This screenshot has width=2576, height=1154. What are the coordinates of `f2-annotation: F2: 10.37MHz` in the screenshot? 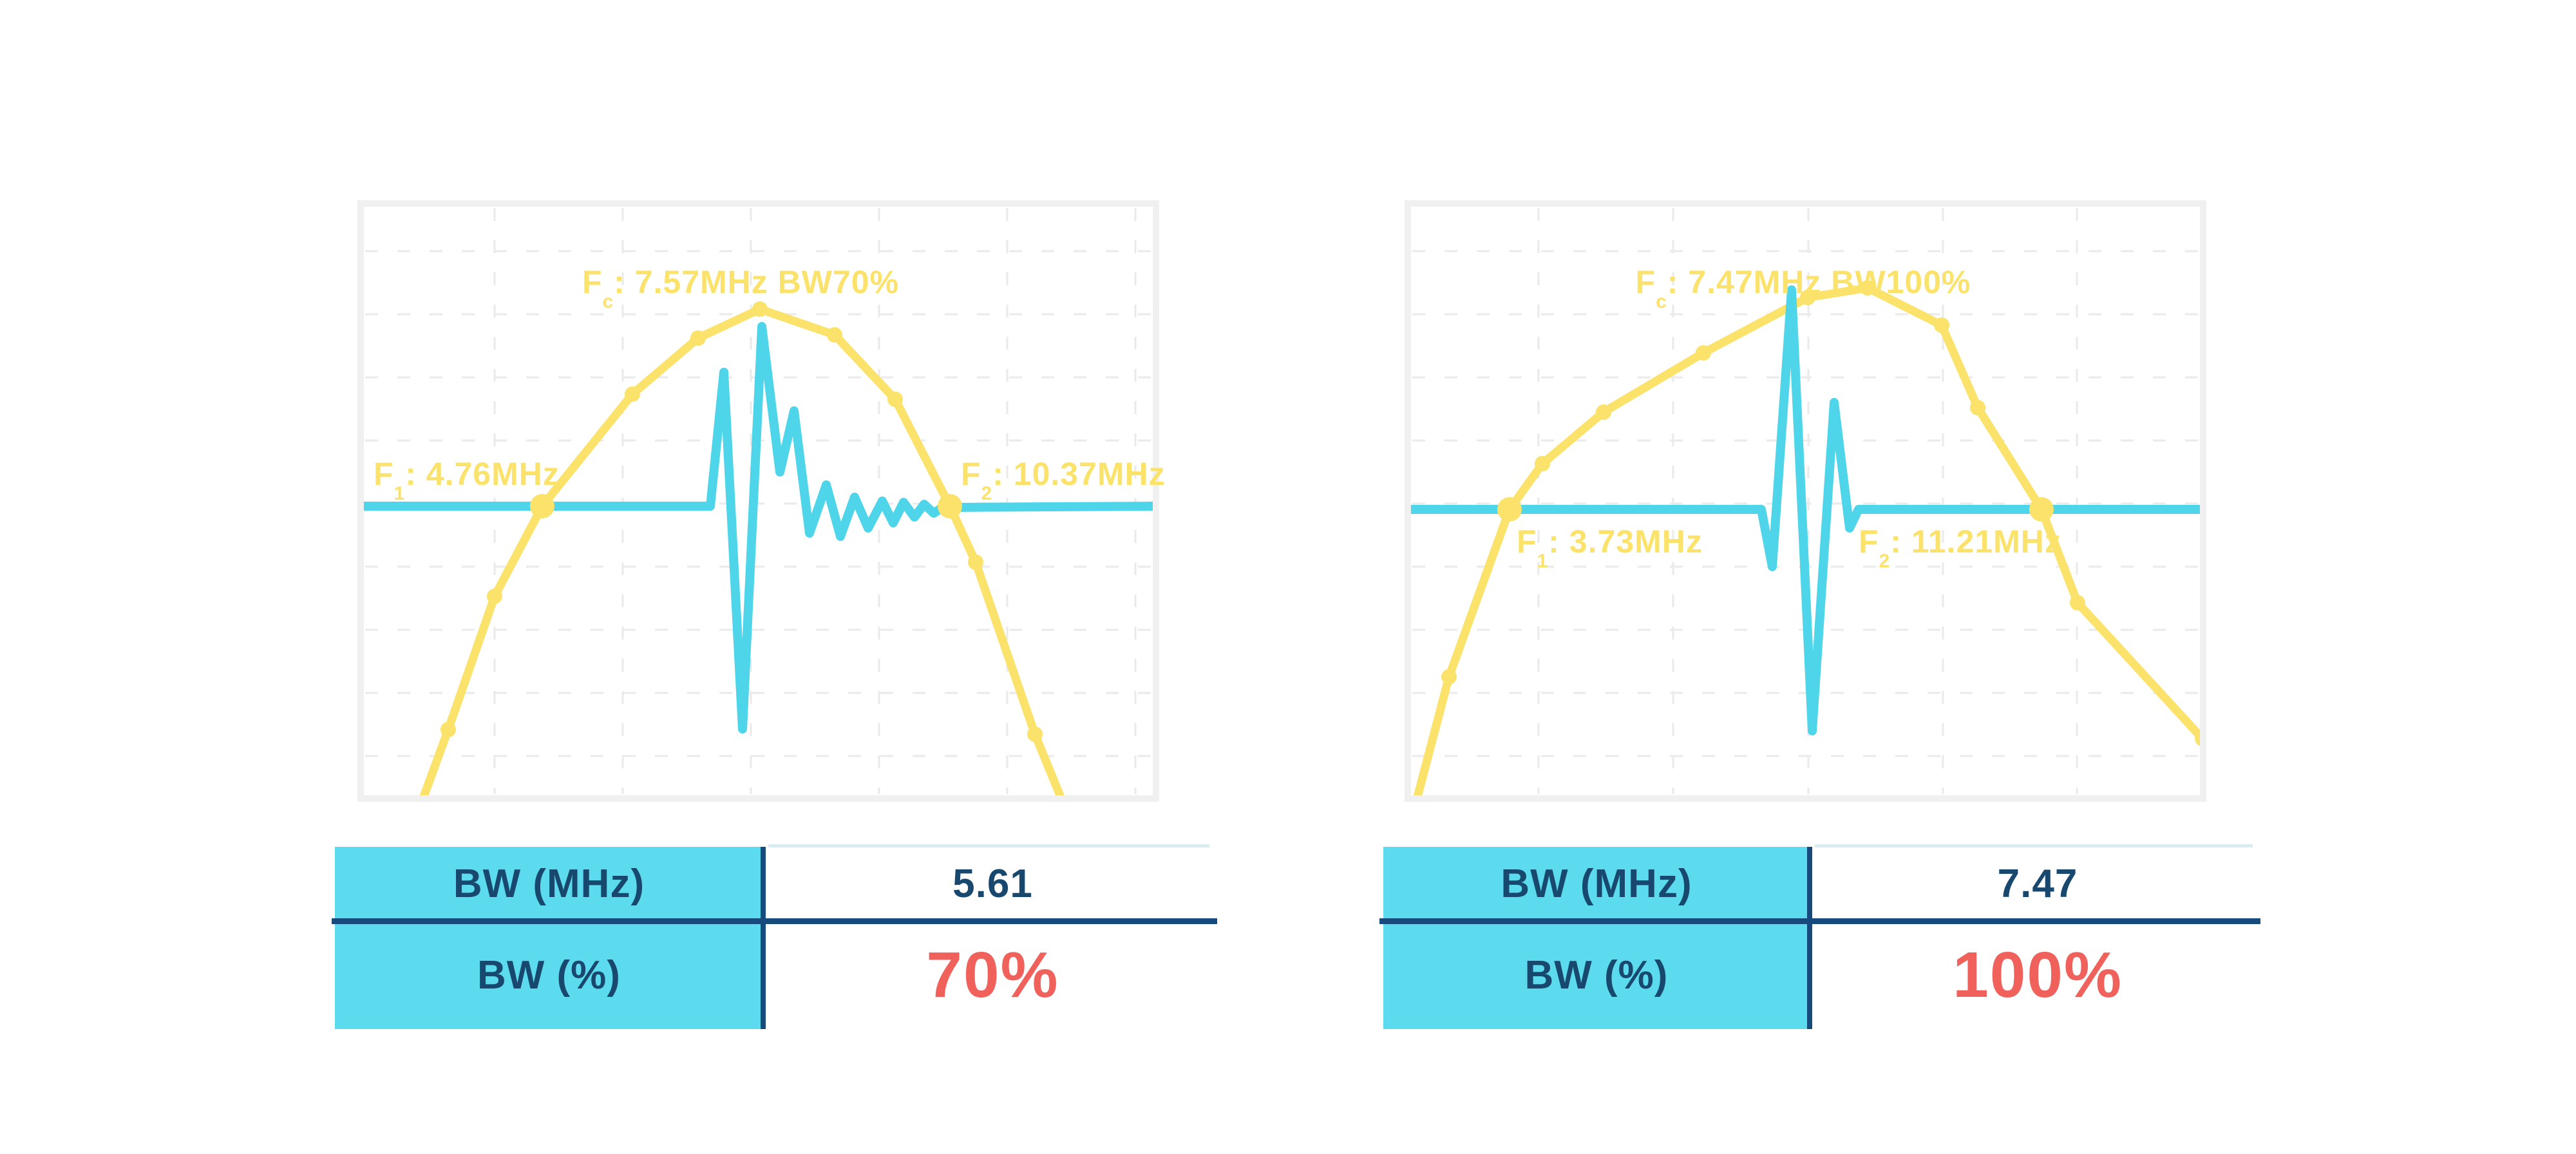 It's located at (1063, 480).